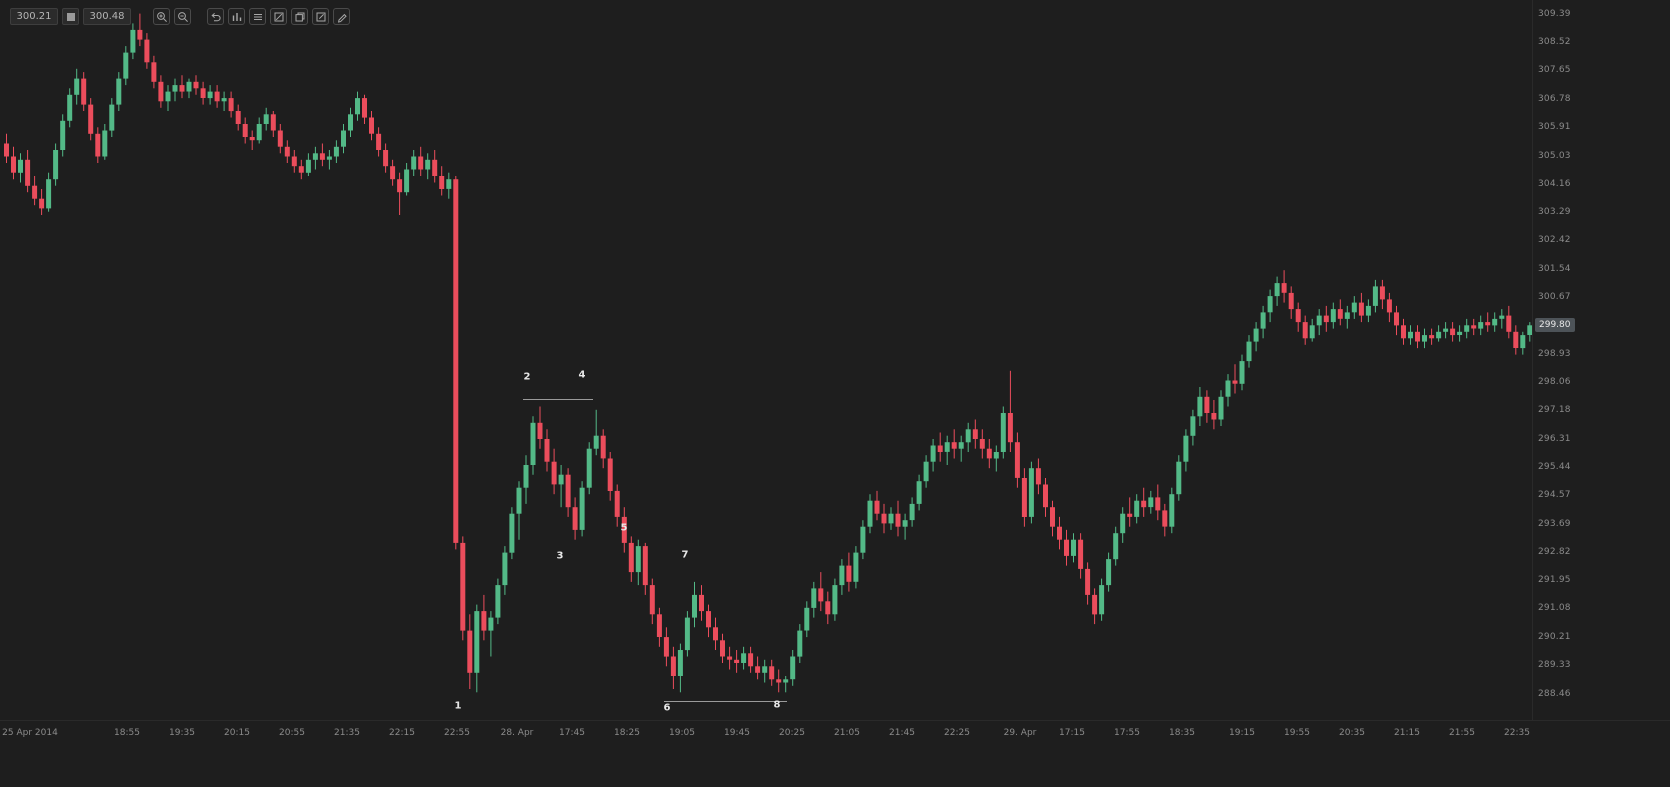 This screenshot has height=787, width=1670. Describe the element at coordinates (1352, 733) in the screenshot. I see `time-axis-label: 20:35` at that location.